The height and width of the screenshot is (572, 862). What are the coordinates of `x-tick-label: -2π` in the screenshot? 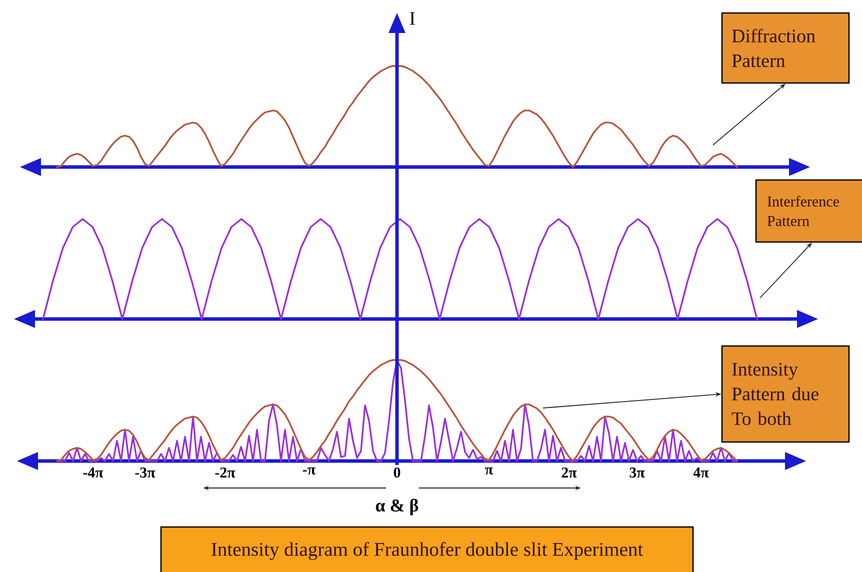 It's located at (225, 473).